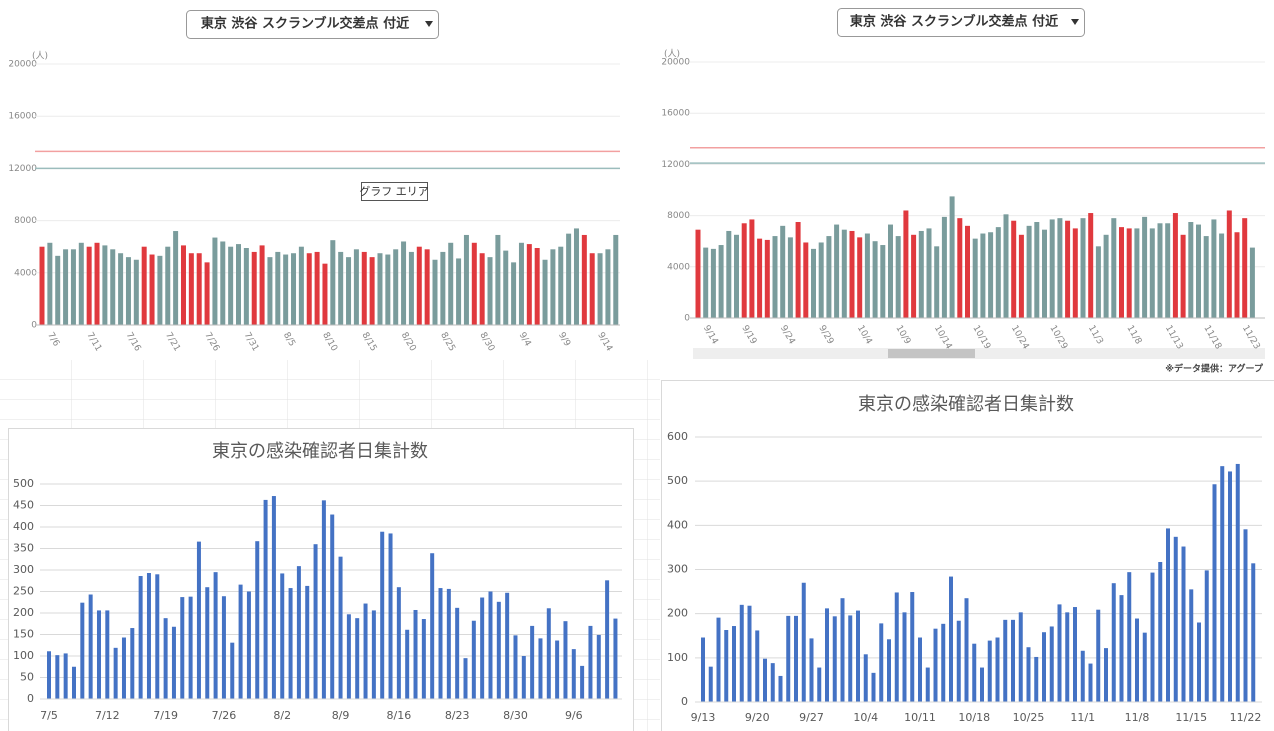  Describe the element at coordinates (979, 353) in the screenshot. I see `scrollbar` at that location.